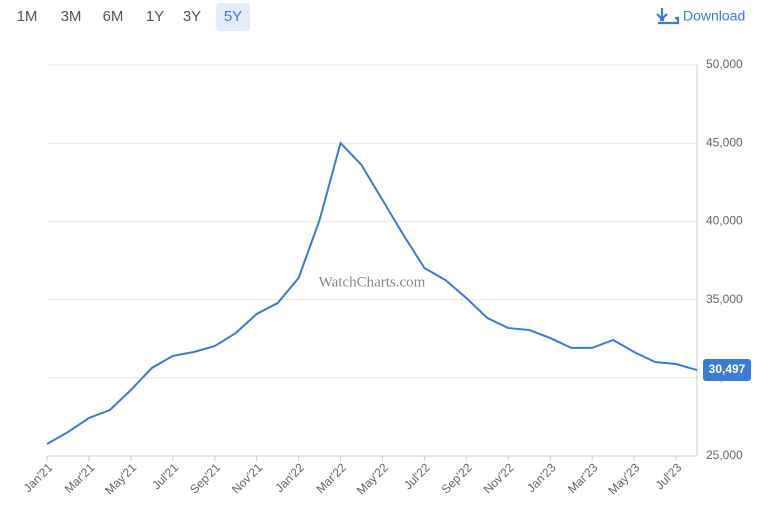 The height and width of the screenshot is (531, 773). I want to click on x-tick-label: May'21, so click(120, 478).